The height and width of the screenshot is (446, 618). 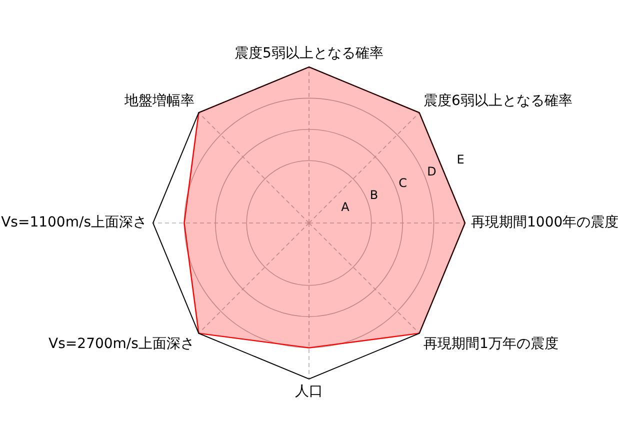 I want to click on spoke-label: 再現期間1000年の震度, so click(x=544, y=222).